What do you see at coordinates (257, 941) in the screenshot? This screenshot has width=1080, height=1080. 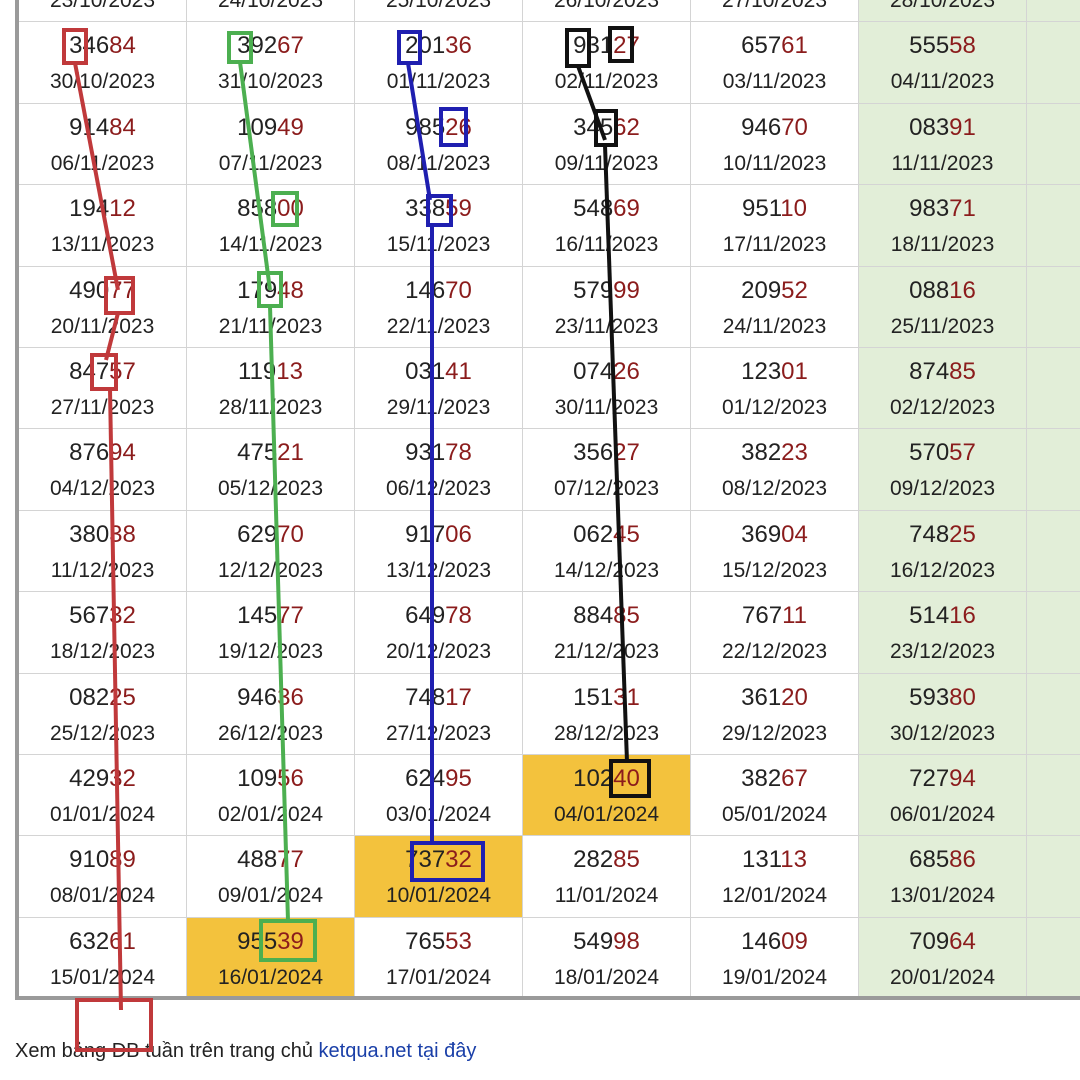 I see `number-head: 955` at bounding box center [257, 941].